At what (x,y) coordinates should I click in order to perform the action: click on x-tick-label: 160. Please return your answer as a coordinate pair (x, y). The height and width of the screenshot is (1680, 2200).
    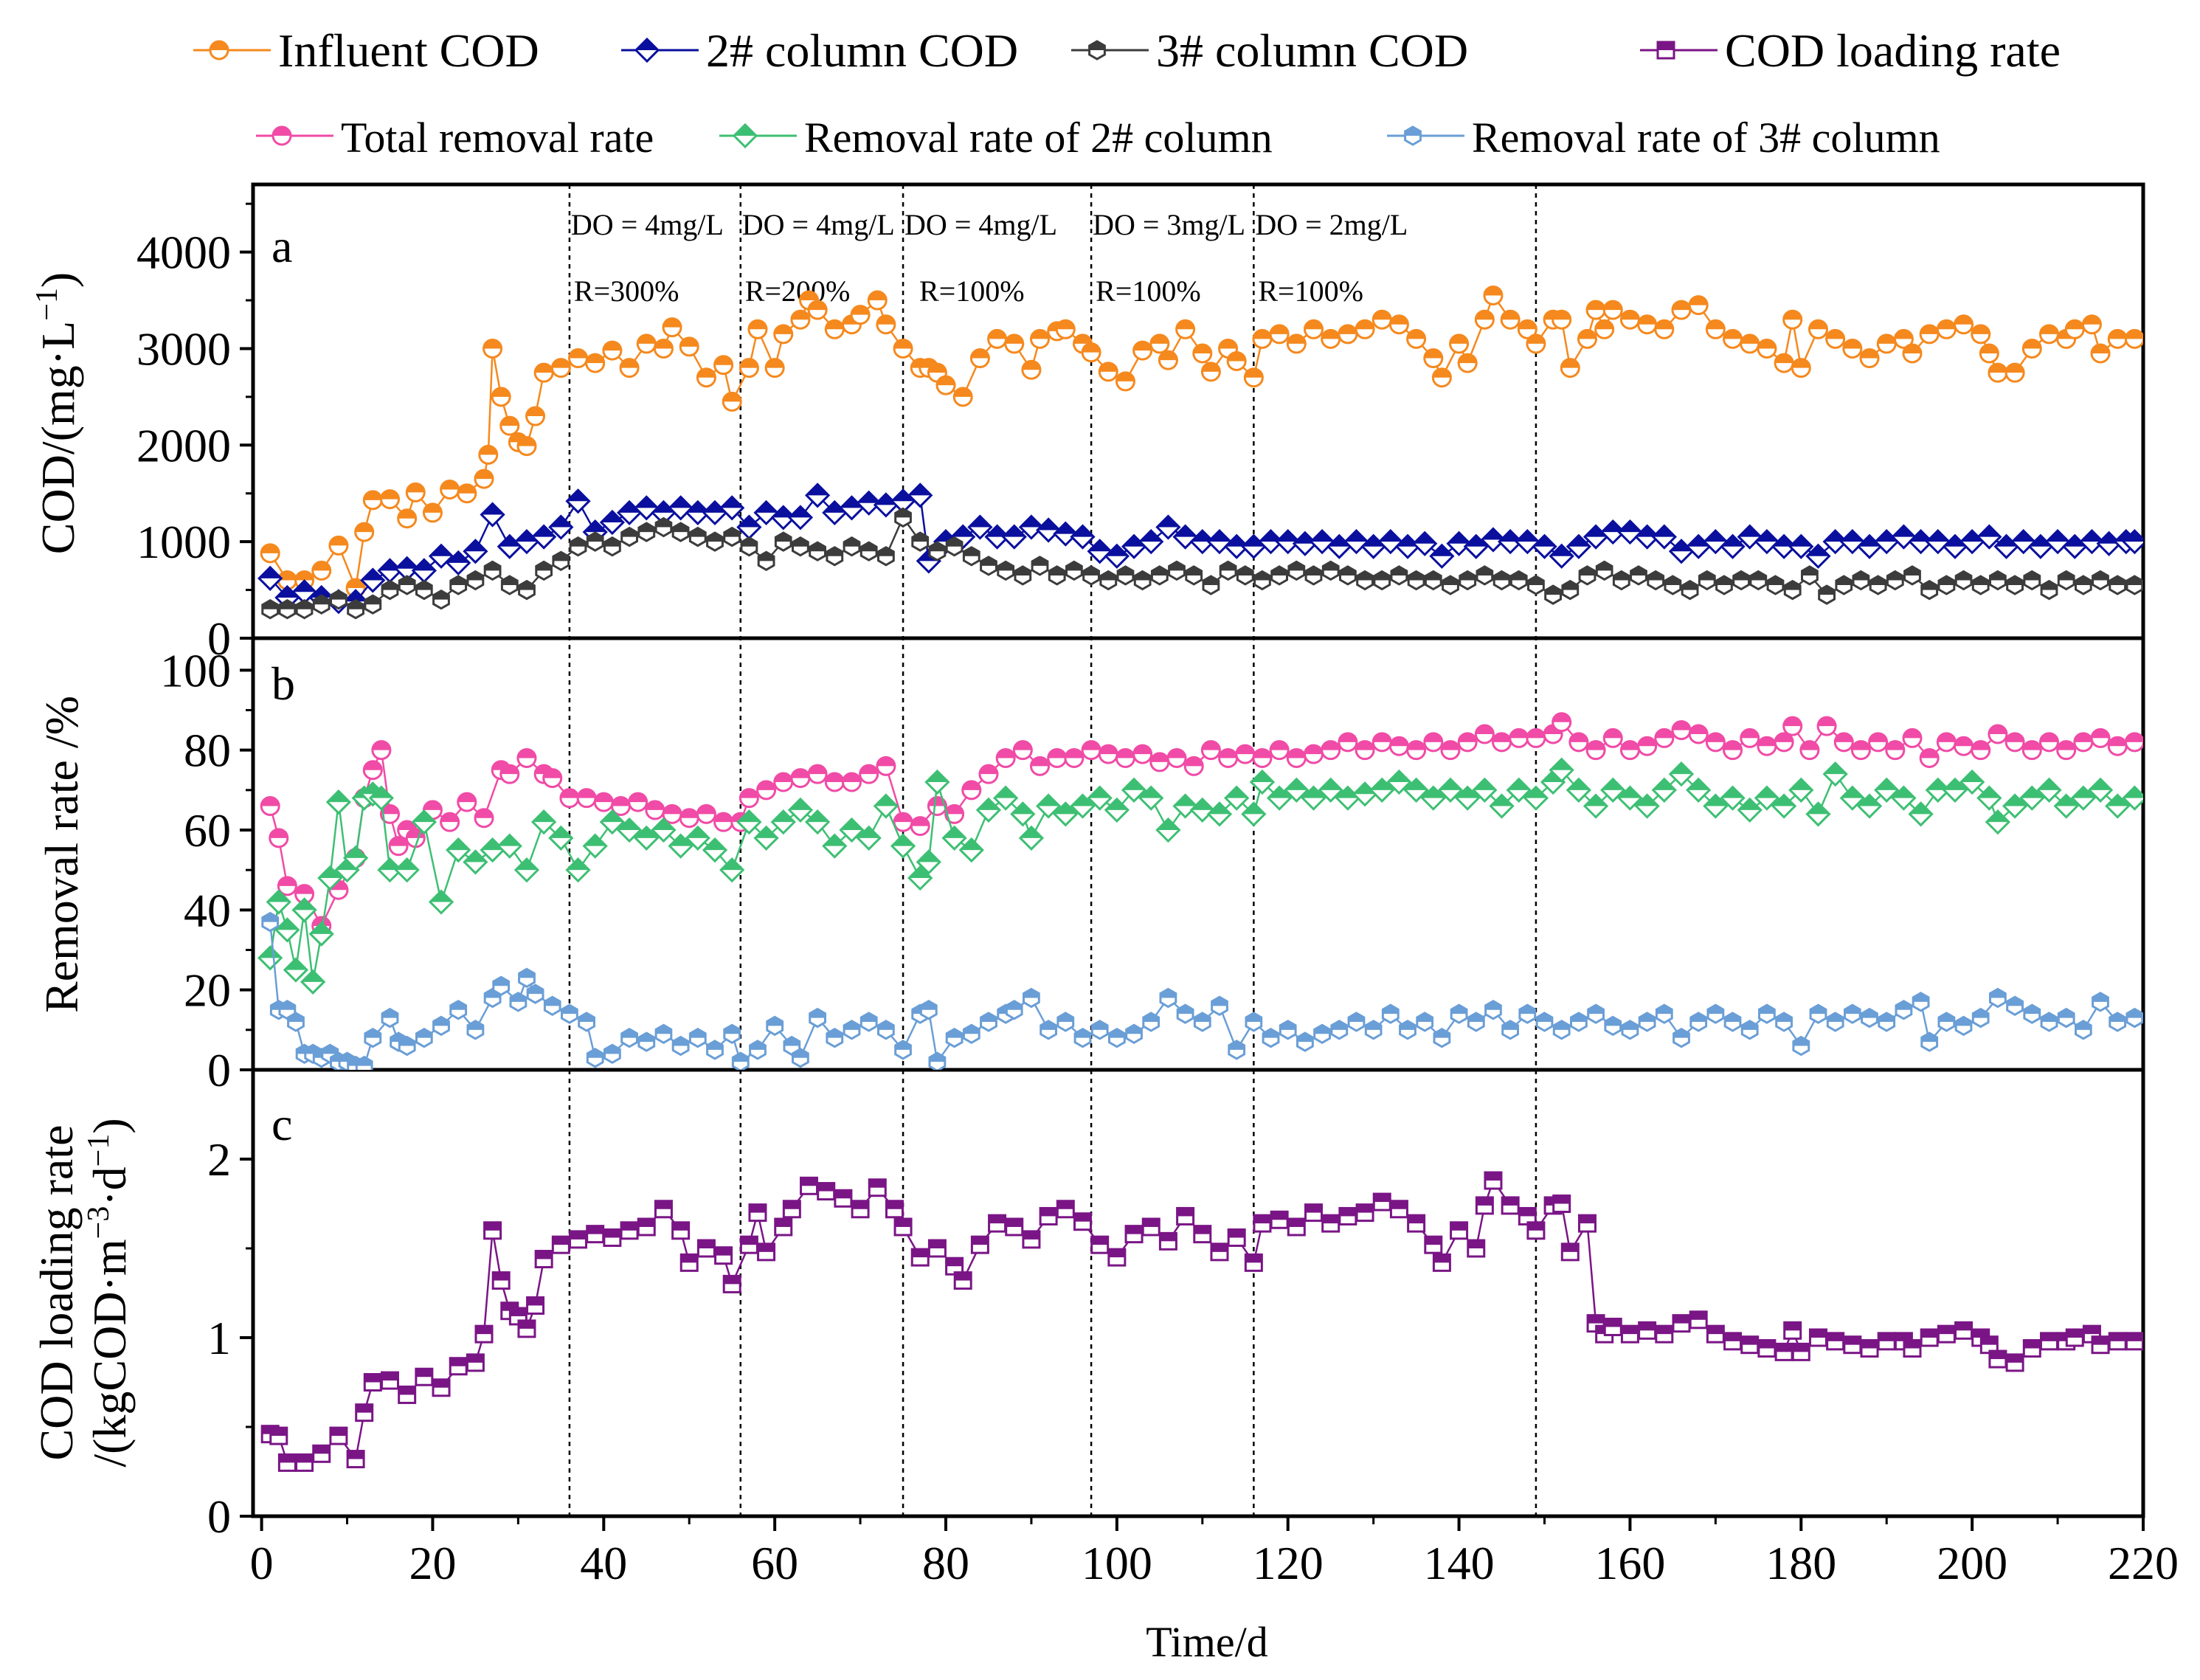
    Looking at the image, I should click on (1630, 1563).